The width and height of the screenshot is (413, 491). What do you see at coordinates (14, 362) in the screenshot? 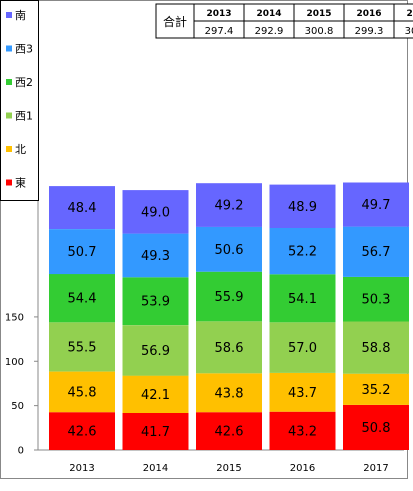
I see `y-tick-label: 100` at bounding box center [14, 362].